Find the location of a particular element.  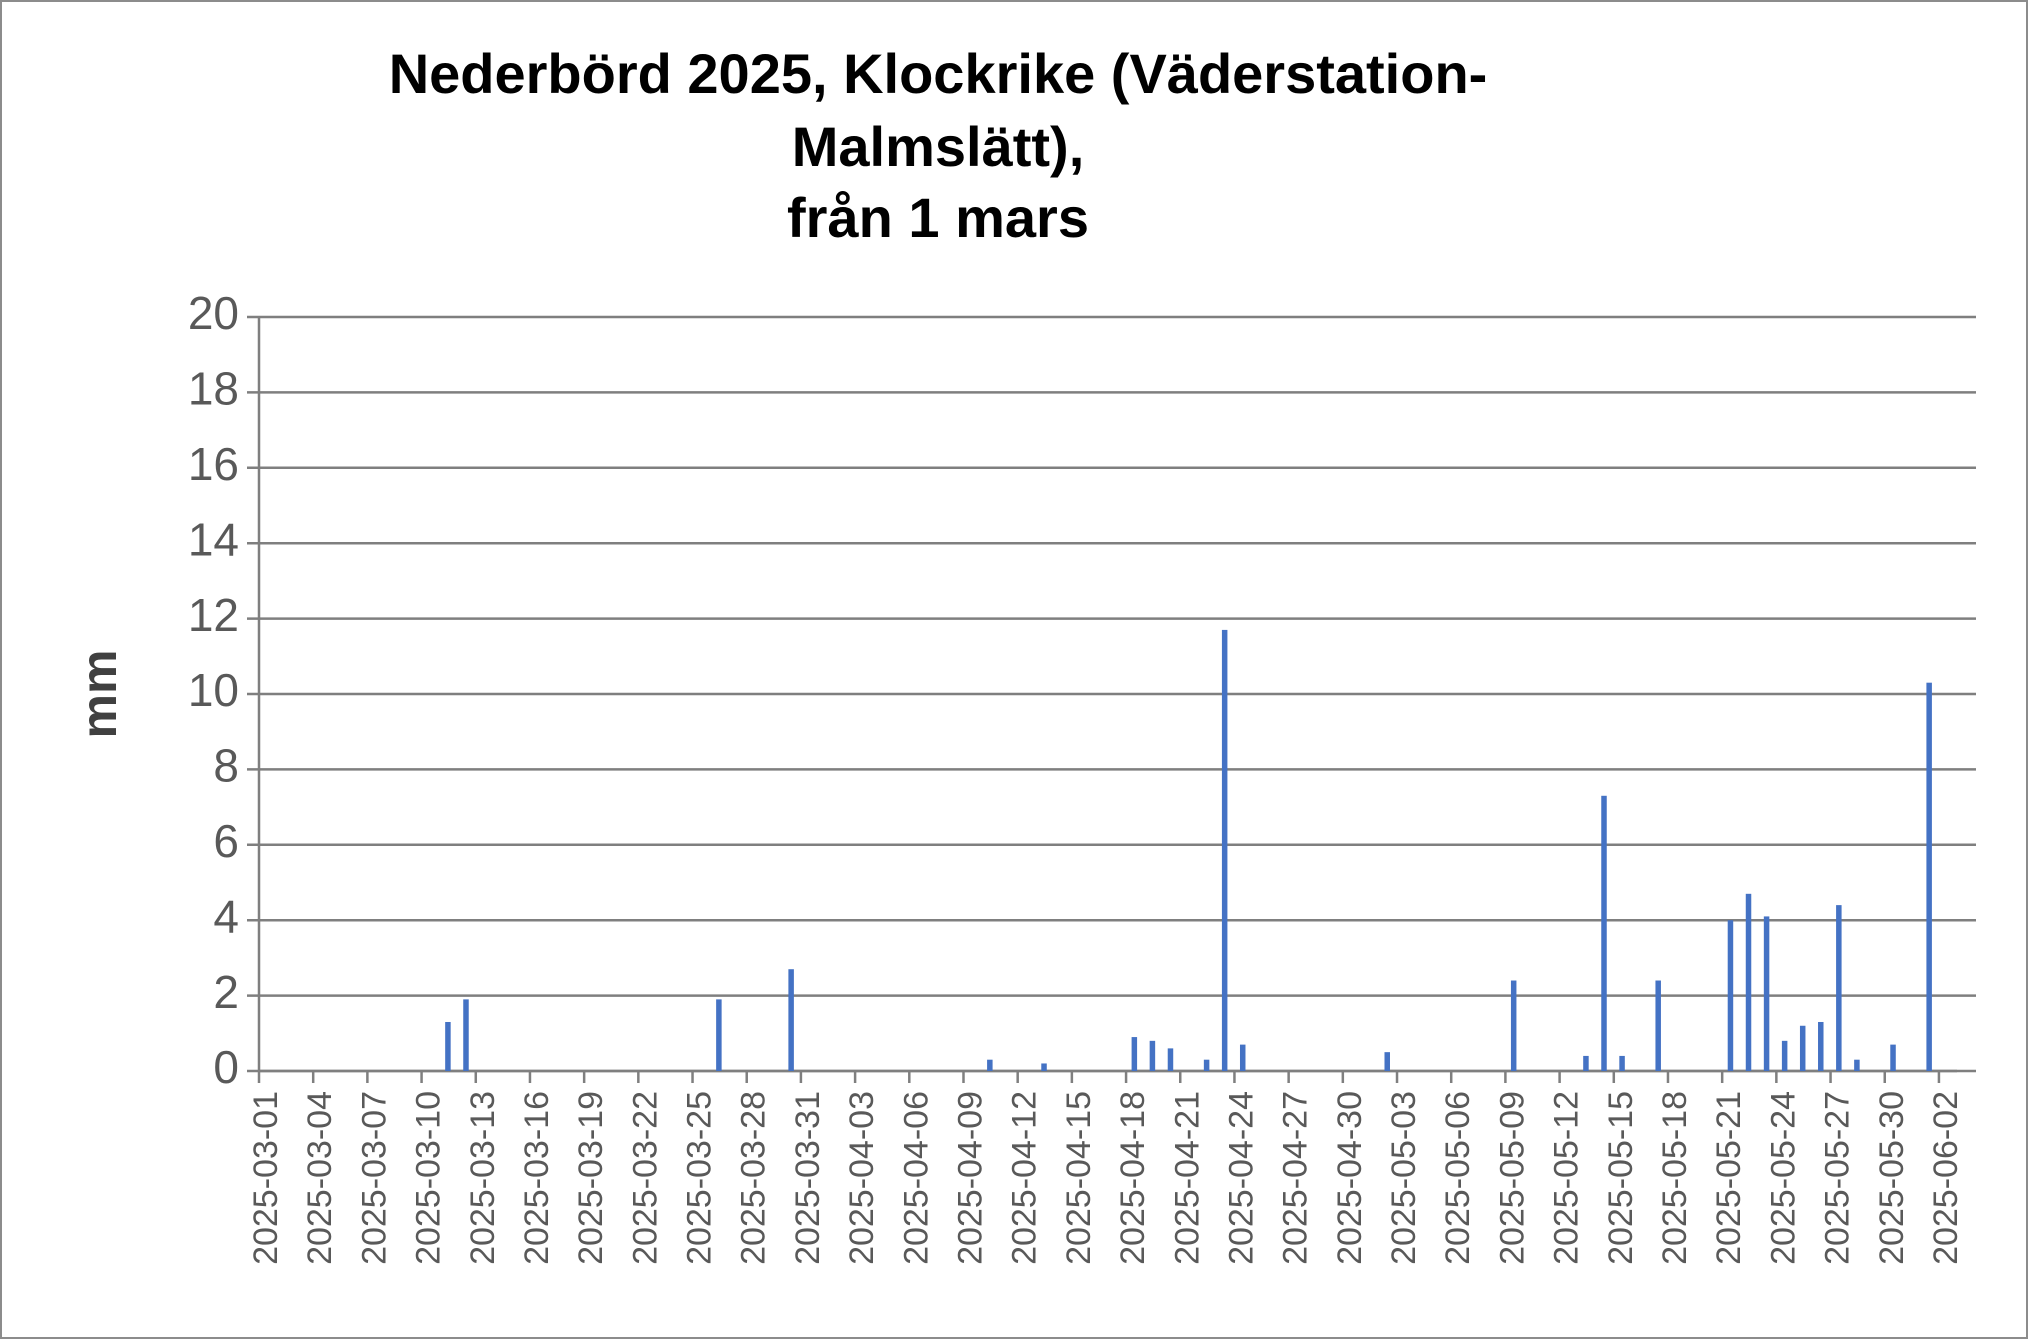

x-tick-label: 2025-05-03 is located at coordinates (1404, 1178).